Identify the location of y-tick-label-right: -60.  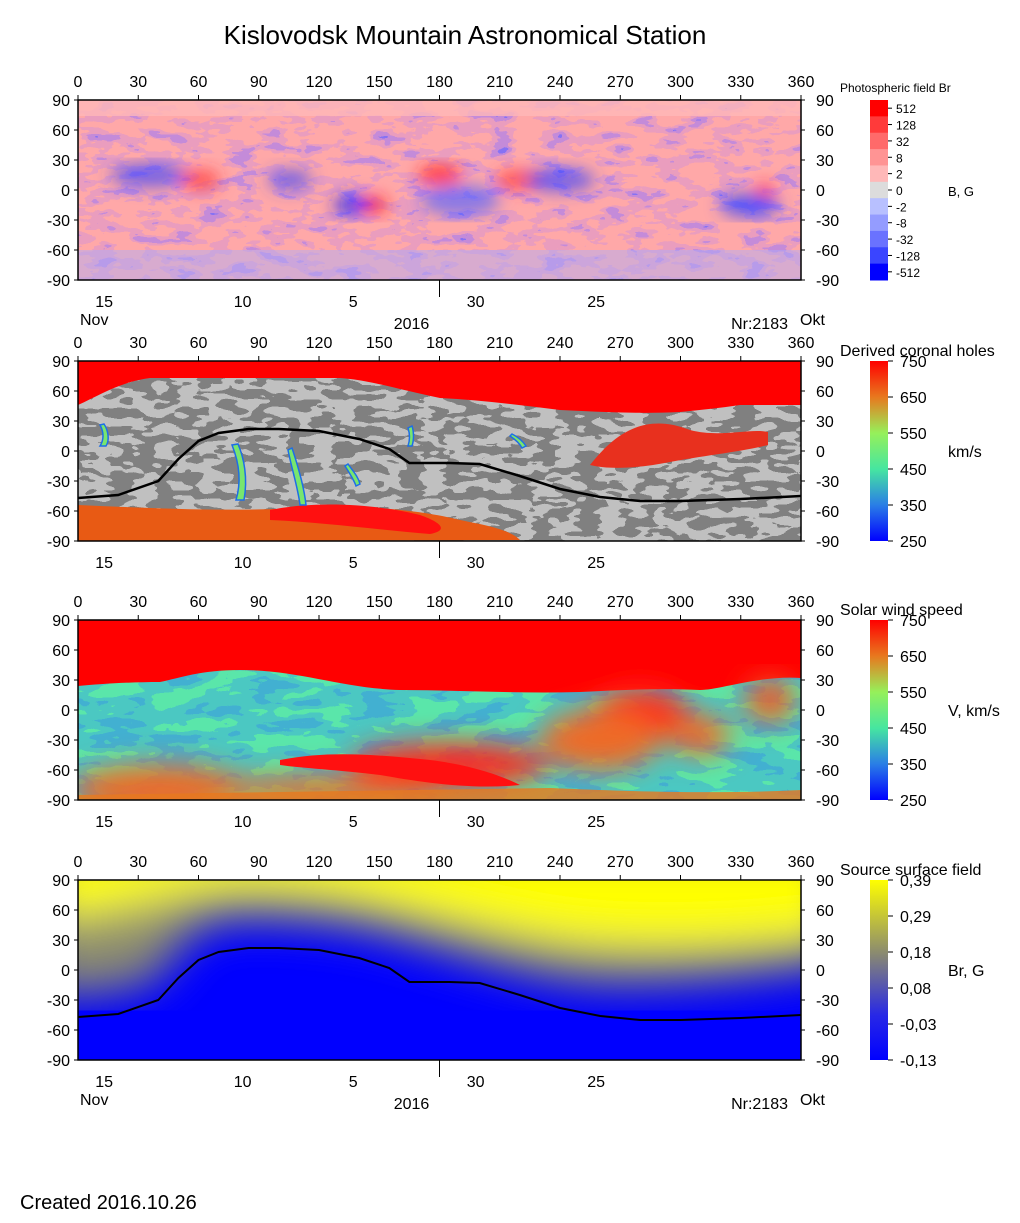
(827, 1031).